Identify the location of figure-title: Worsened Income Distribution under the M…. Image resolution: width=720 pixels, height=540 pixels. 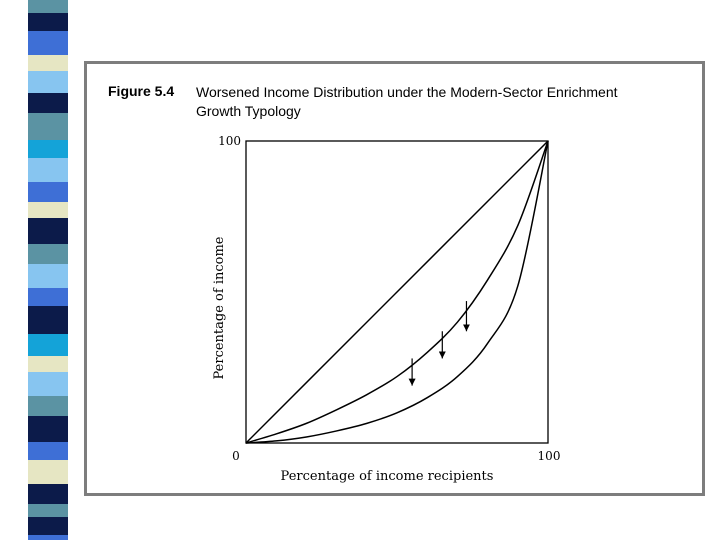
(407, 101).